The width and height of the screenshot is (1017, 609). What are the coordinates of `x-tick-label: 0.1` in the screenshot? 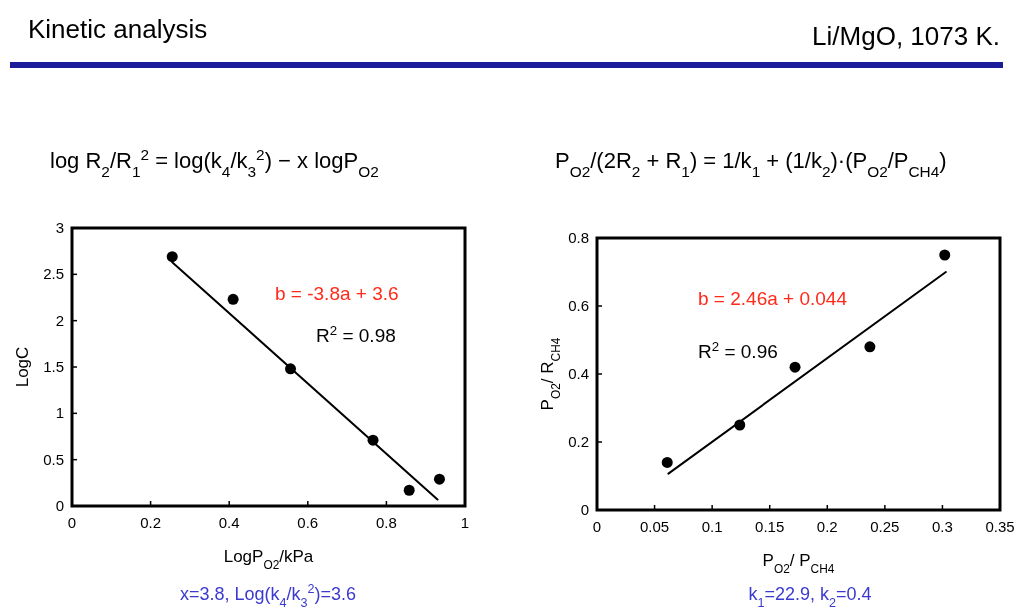 It's located at (712, 526).